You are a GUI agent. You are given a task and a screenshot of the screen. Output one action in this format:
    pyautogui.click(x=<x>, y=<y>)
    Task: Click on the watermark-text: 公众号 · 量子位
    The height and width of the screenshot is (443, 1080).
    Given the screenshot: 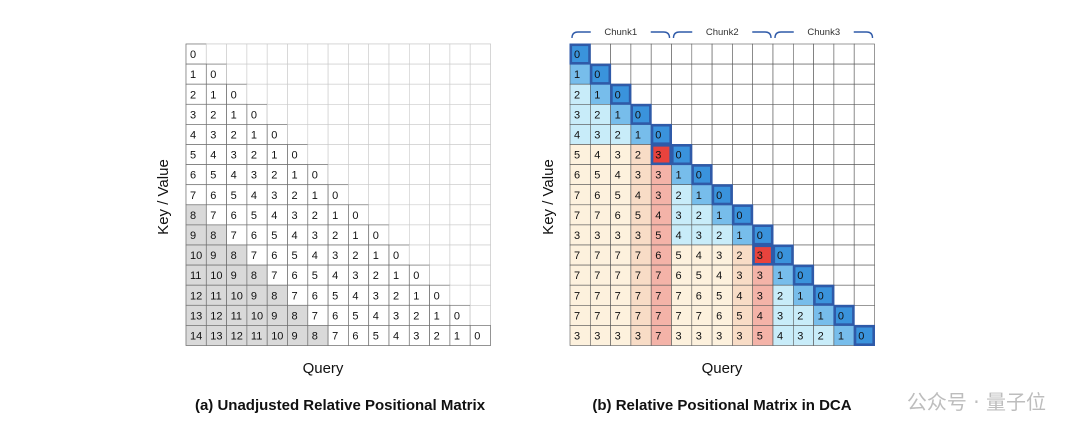 What is the action you would take?
    pyautogui.click(x=976, y=402)
    